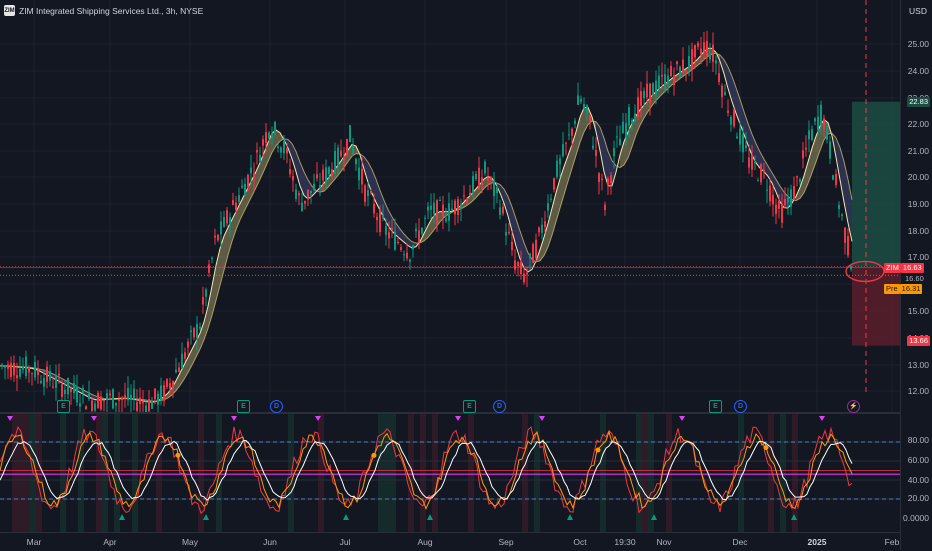  Describe the element at coordinates (739, 542) in the screenshot. I see `time-label: Dec` at that location.